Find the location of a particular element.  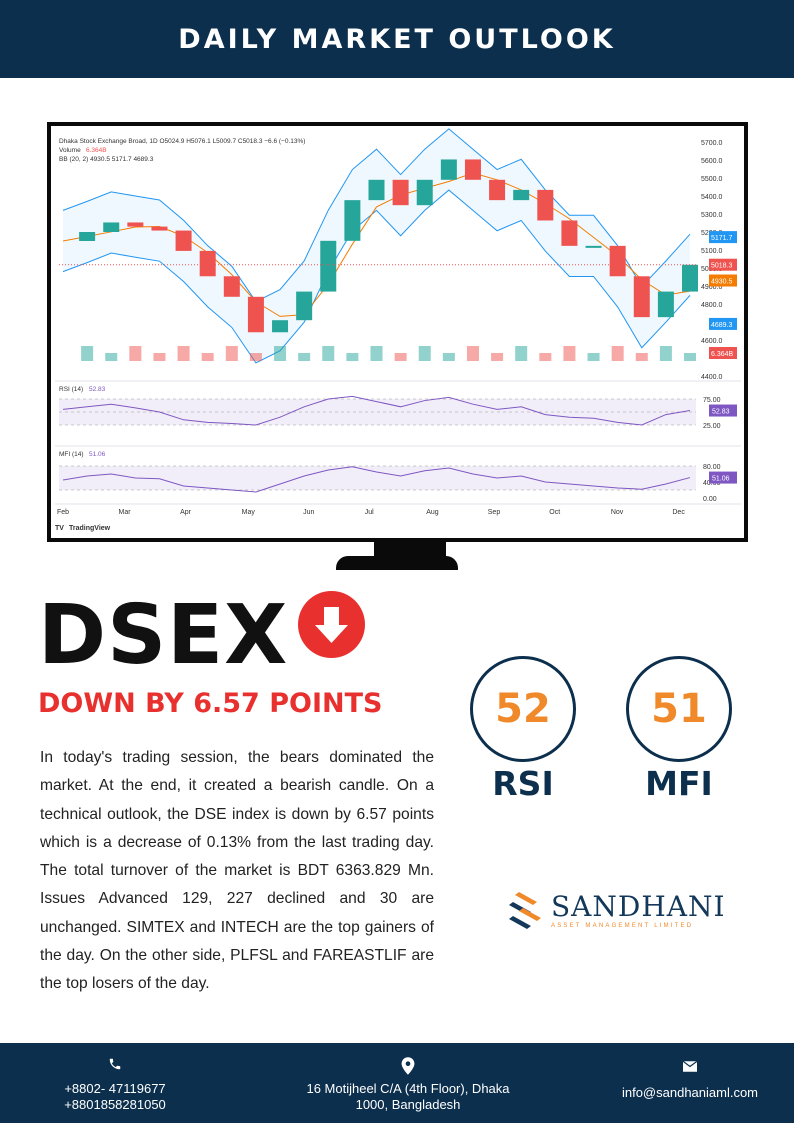

x-tick: May is located at coordinates (249, 512).